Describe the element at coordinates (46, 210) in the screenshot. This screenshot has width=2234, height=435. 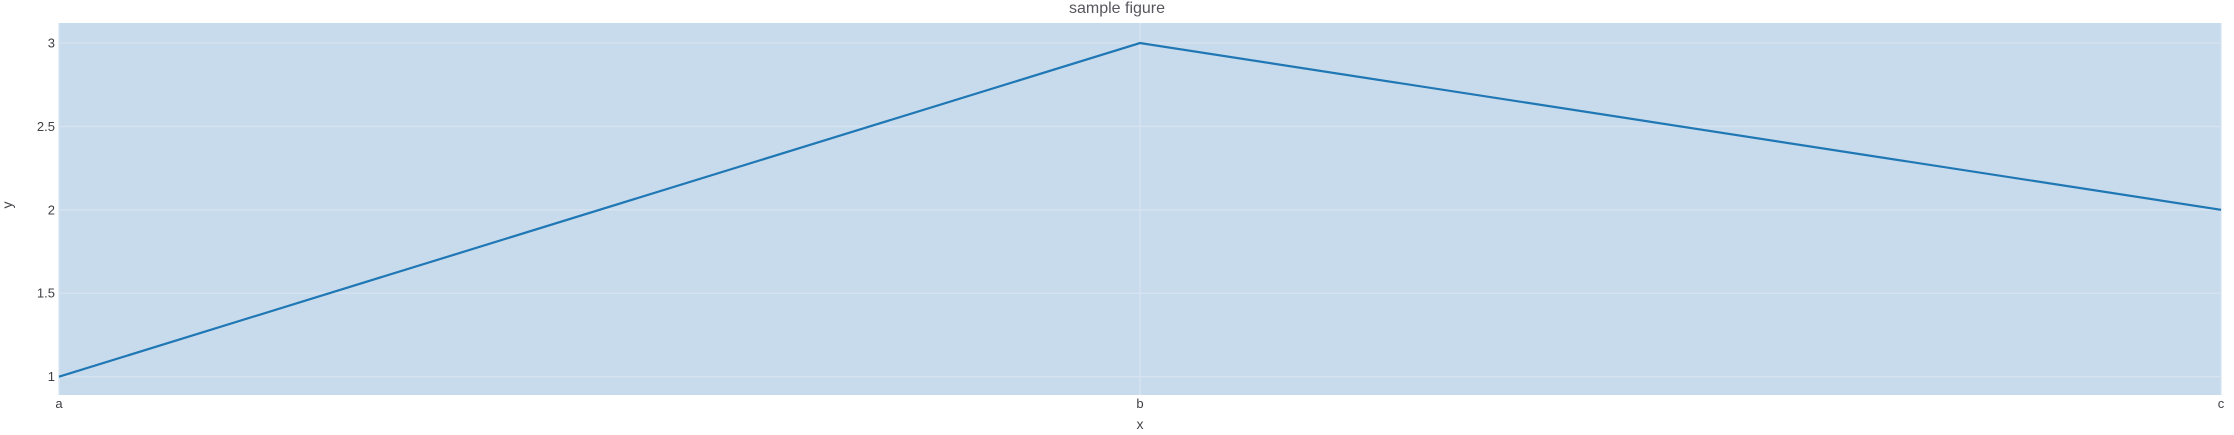
I see `y-axis-tick-labels: 1 1.5 2 2.5 3` at that location.